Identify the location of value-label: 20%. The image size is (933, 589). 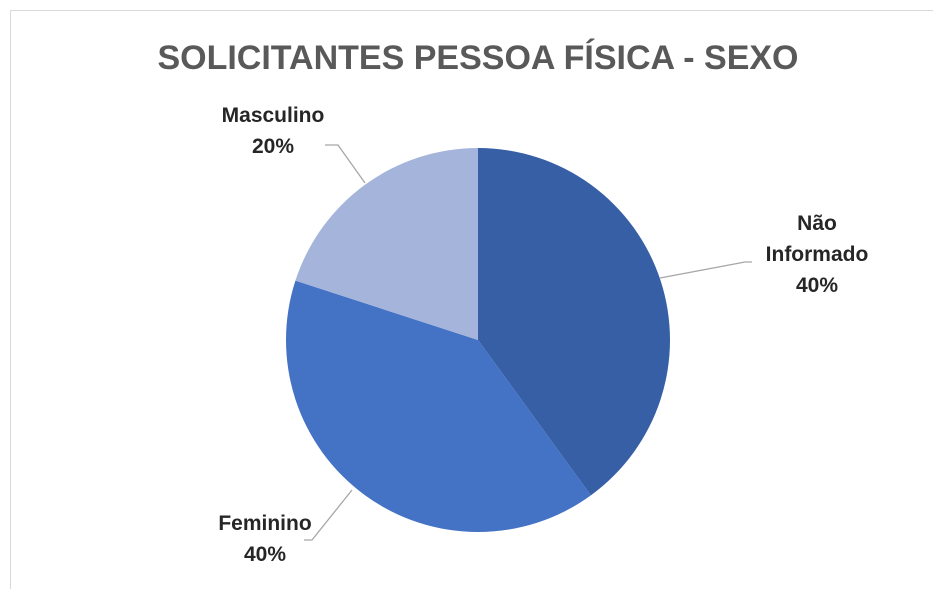
(273, 146).